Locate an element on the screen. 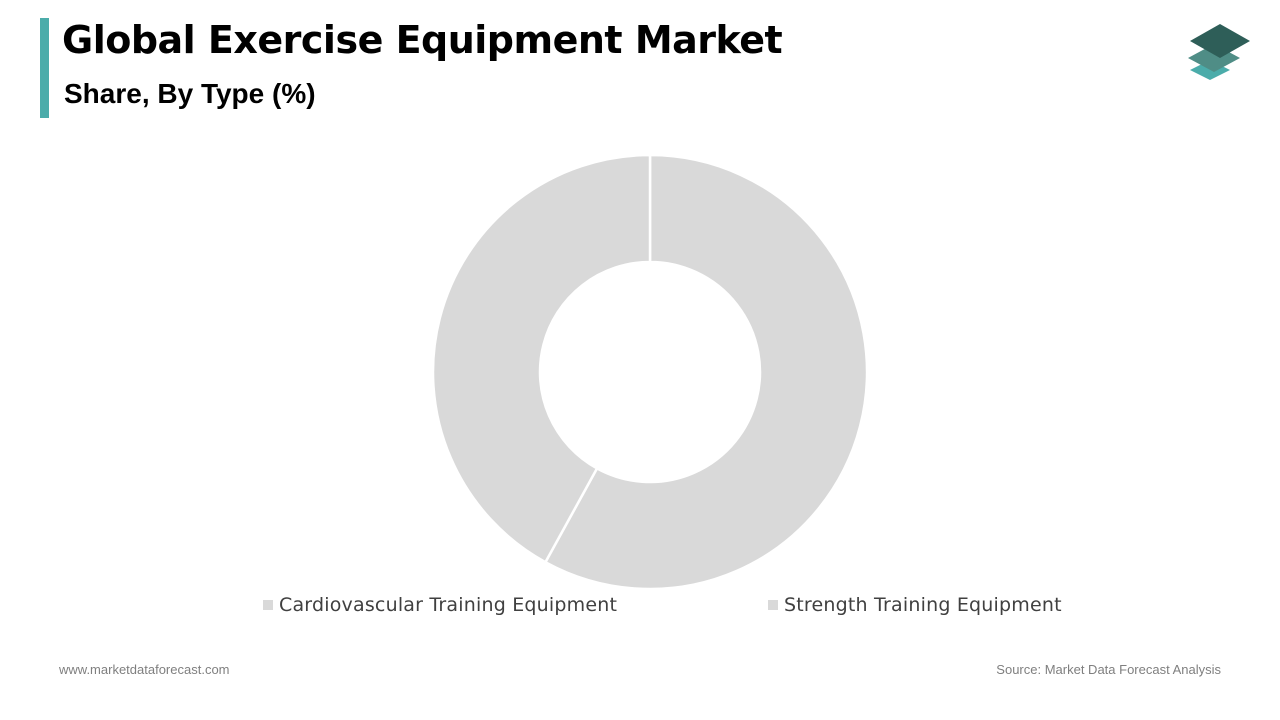 This screenshot has width=1280, height=720. donut-slice-strength is located at coordinates (541, 358).